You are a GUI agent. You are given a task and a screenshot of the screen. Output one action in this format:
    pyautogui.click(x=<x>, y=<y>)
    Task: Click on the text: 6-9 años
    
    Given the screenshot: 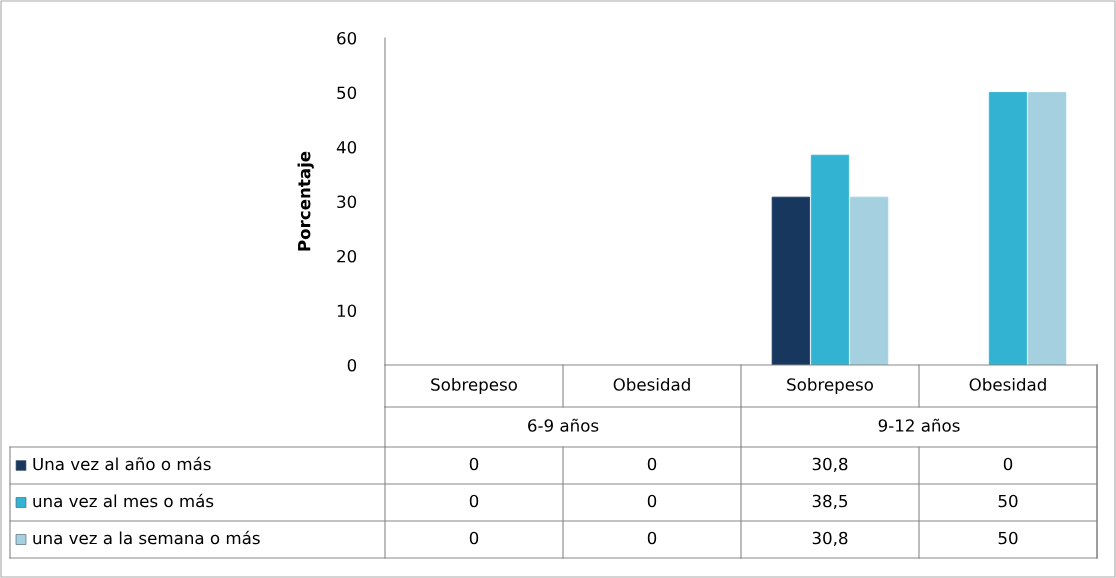 What is the action you would take?
    pyautogui.click(x=563, y=425)
    